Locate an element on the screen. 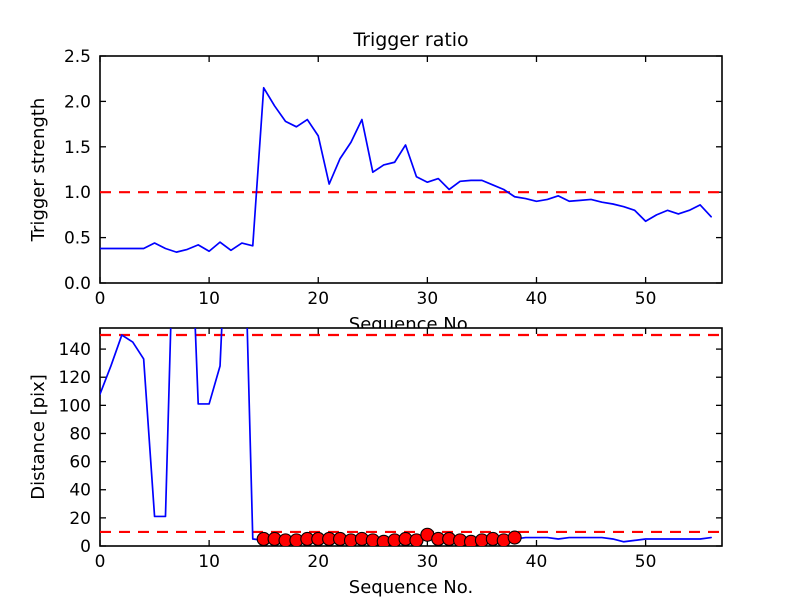 The height and width of the screenshot is (600, 800). xticklabel-bottom-3: 30 is located at coordinates (428, 562).